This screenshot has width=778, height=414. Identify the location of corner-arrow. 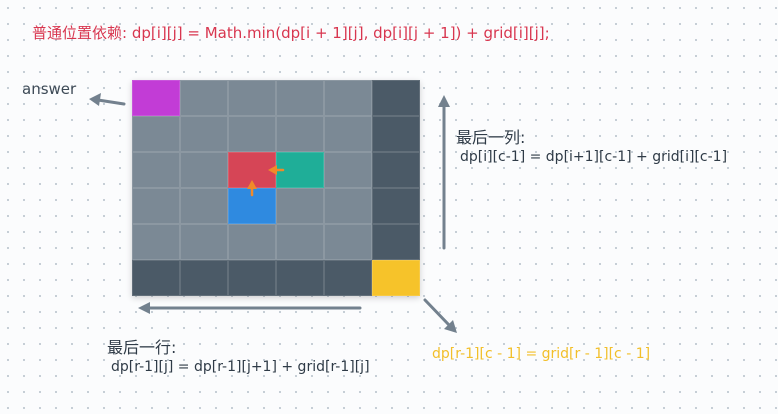
(440, 315).